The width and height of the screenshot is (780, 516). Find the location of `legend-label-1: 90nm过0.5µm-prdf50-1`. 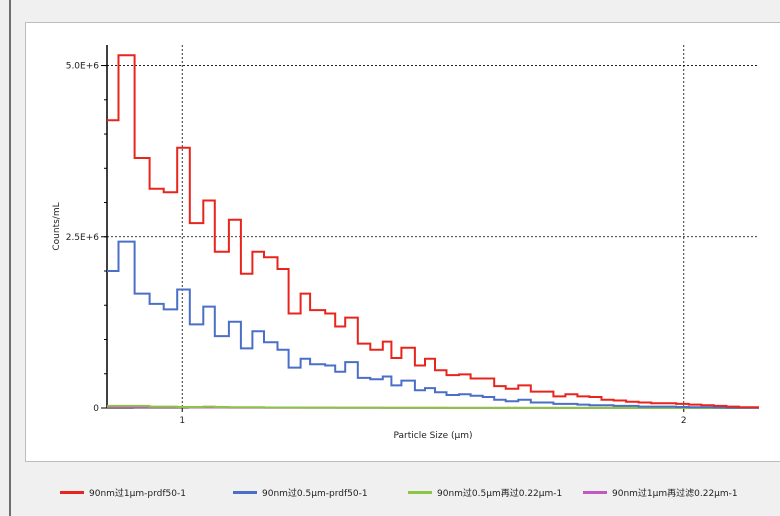

legend-label-1: 90nm过0.5µm-prdf50-1 is located at coordinates (315, 493).